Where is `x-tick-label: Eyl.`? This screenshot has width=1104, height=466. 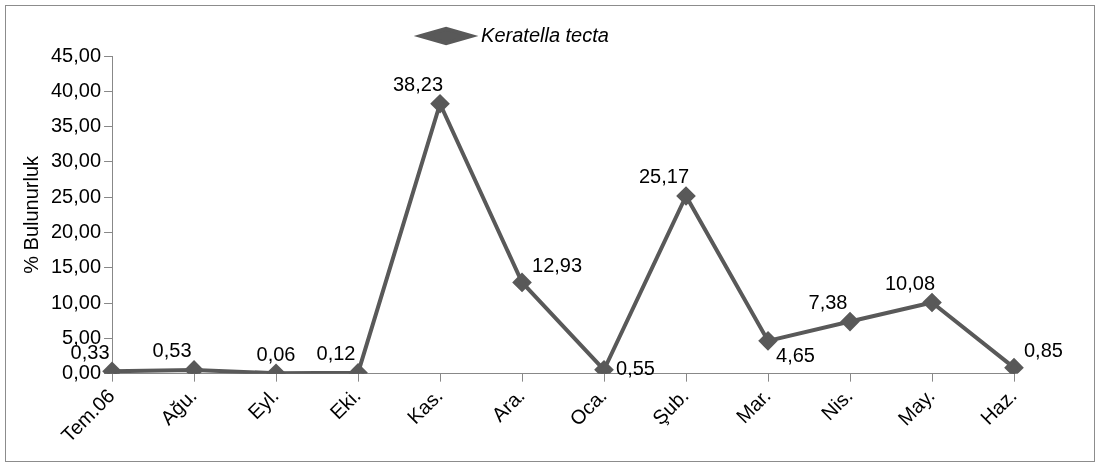 x-tick-label: Eyl. is located at coordinates (263, 404).